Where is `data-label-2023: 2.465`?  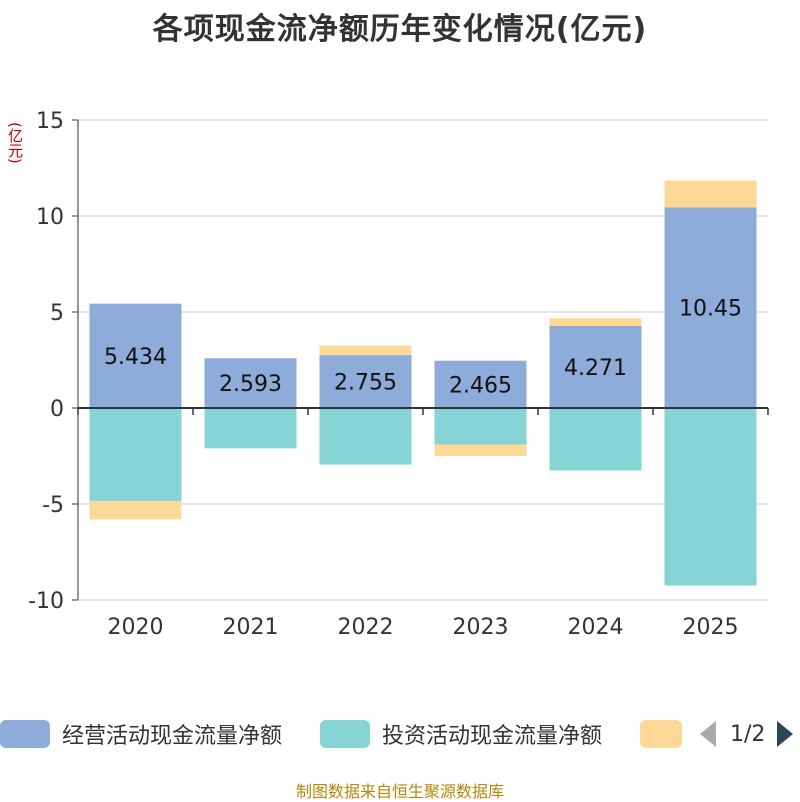 data-label-2023: 2.465 is located at coordinates (480, 385).